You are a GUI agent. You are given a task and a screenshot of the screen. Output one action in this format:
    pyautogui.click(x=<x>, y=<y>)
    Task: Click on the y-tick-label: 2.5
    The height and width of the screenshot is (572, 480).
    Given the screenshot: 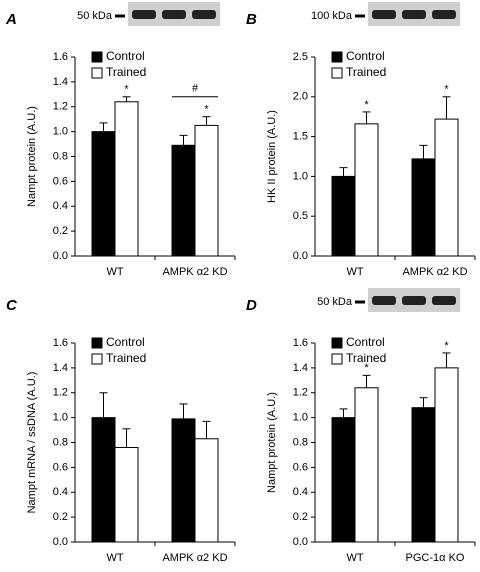 What is the action you would take?
    pyautogui.click(x=300, y=57)
    